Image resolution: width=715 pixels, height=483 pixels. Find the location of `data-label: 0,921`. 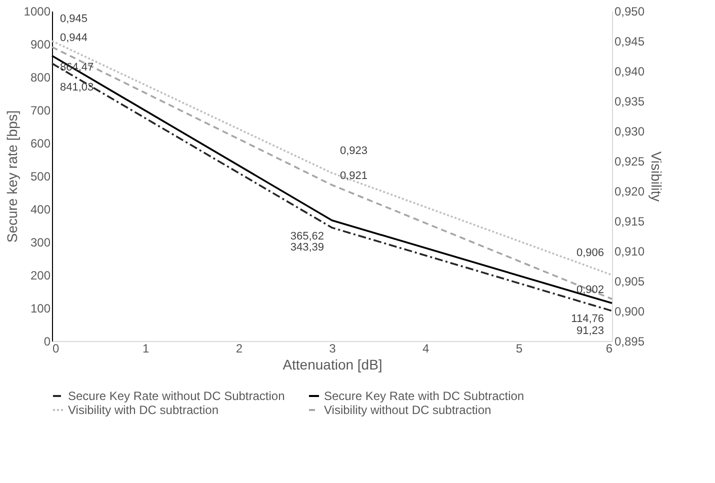

data-label: 0,921 is located at coordinates (354, 176).